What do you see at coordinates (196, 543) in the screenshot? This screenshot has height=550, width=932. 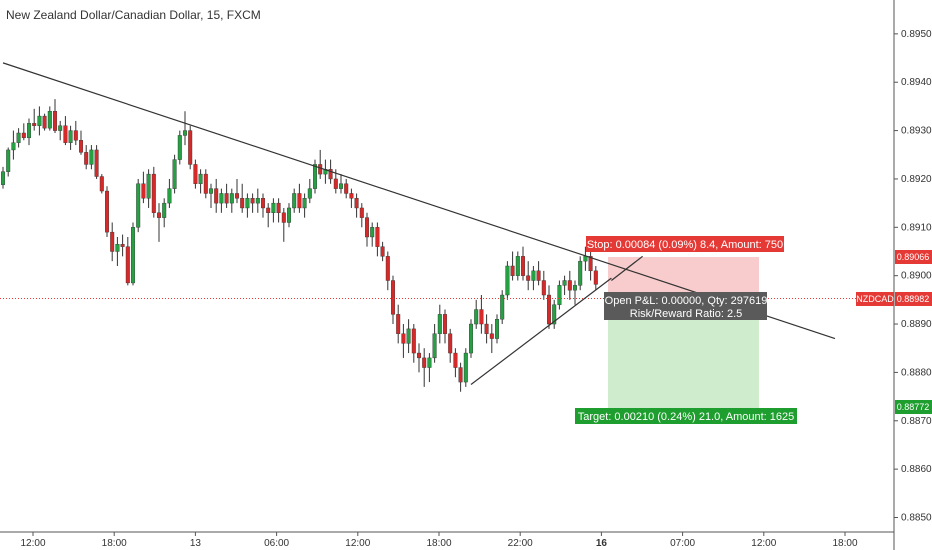 I see `x-tick-label: 13` at bounding box center [196, 543].